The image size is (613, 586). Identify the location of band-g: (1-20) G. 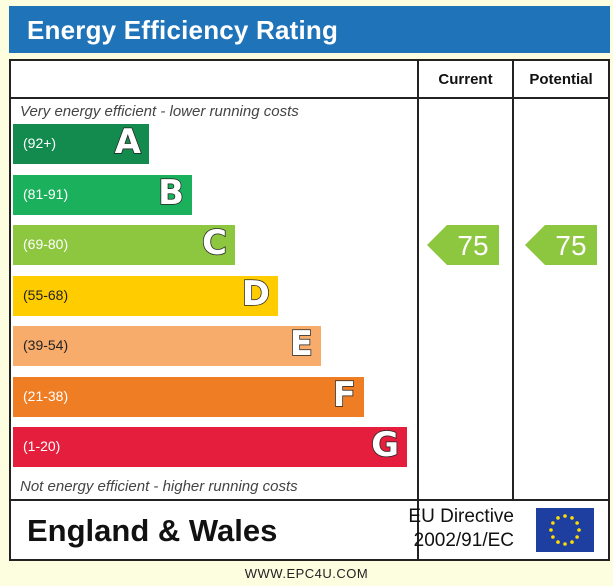
(210, 445).